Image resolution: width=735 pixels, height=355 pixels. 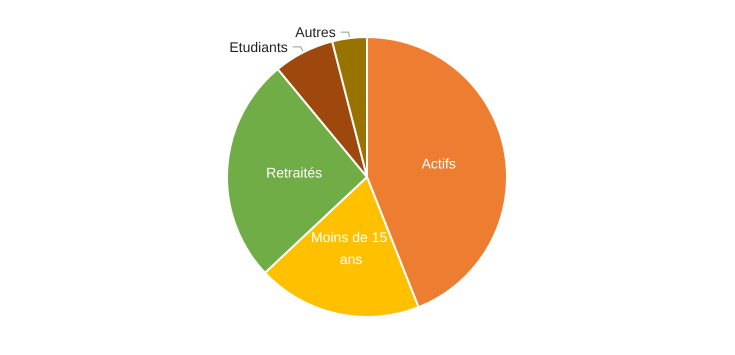 What do you see at coordinates (258, 46) in the screenshot?
I see `slice-label: Etudiants` at bounding box center [258, 46].